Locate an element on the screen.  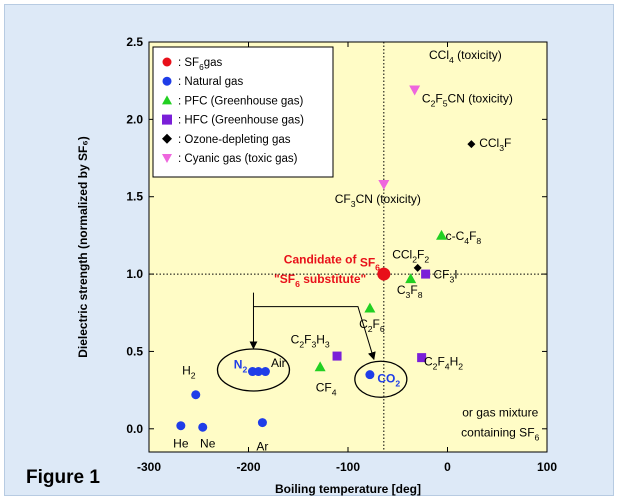
legend-box is located at coordinates (243, 112).